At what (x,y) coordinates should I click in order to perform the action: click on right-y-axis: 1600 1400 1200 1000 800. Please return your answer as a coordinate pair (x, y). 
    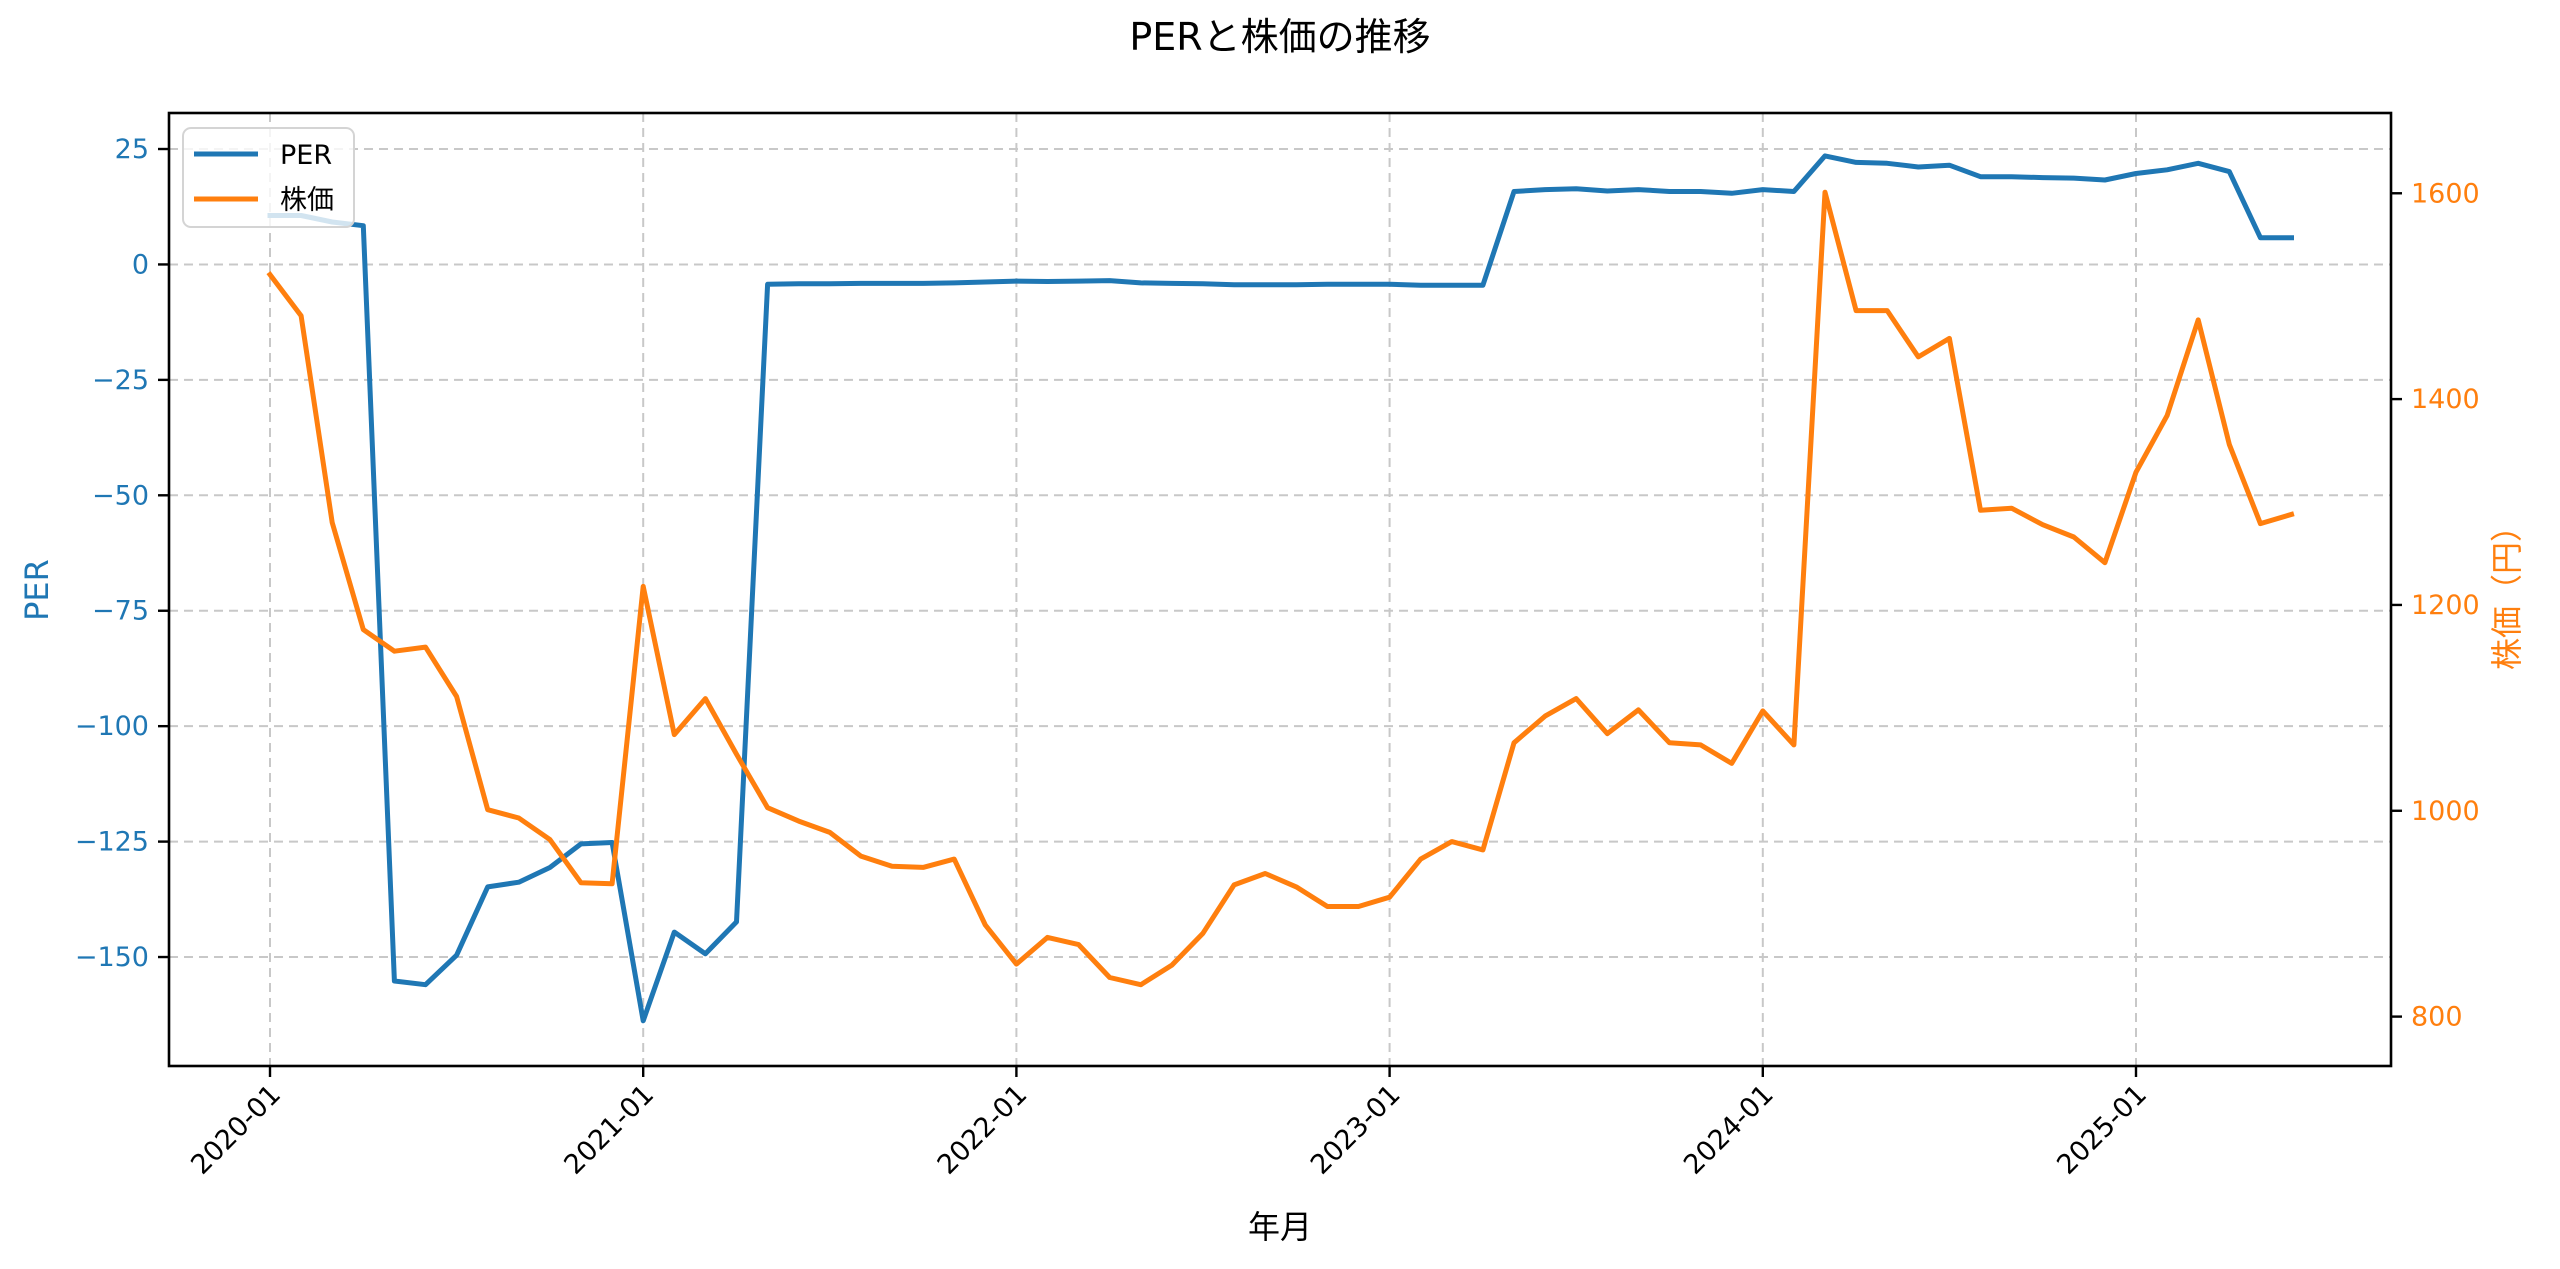
    Looking at the image, I should click on (2435, 605).